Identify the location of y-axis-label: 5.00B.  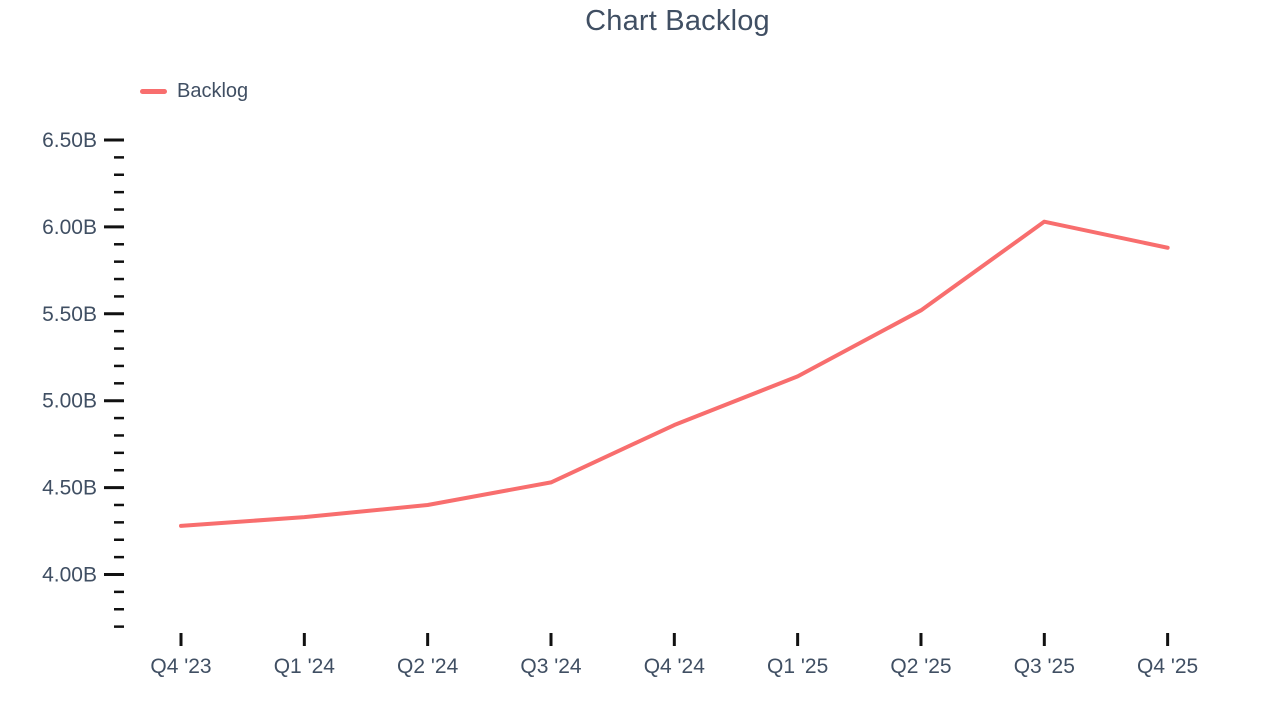
(69, 401).